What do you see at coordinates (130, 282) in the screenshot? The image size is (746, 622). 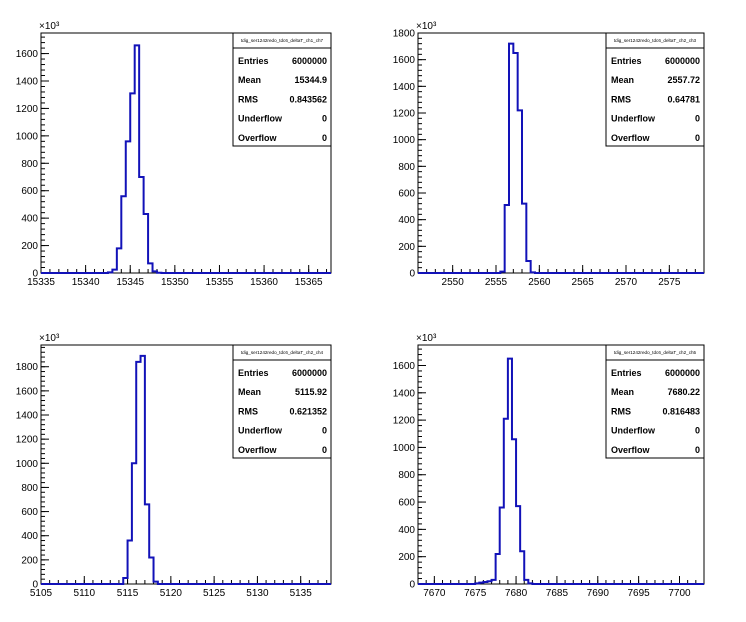 I see `x-tick-label: 15345` at bounding box center [130, 282].